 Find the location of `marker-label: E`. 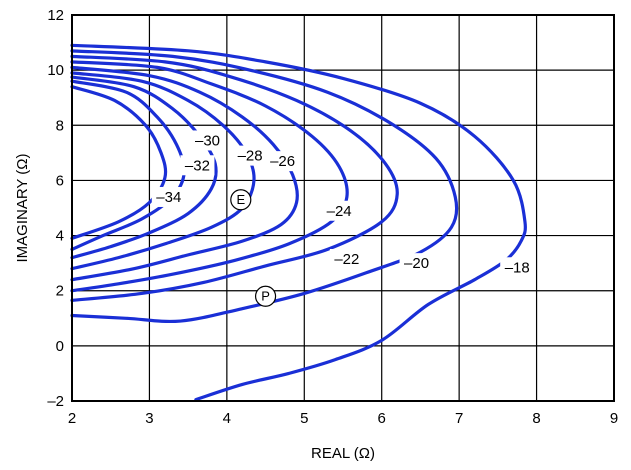

marker-label: E is located at coordinates (240, 199).